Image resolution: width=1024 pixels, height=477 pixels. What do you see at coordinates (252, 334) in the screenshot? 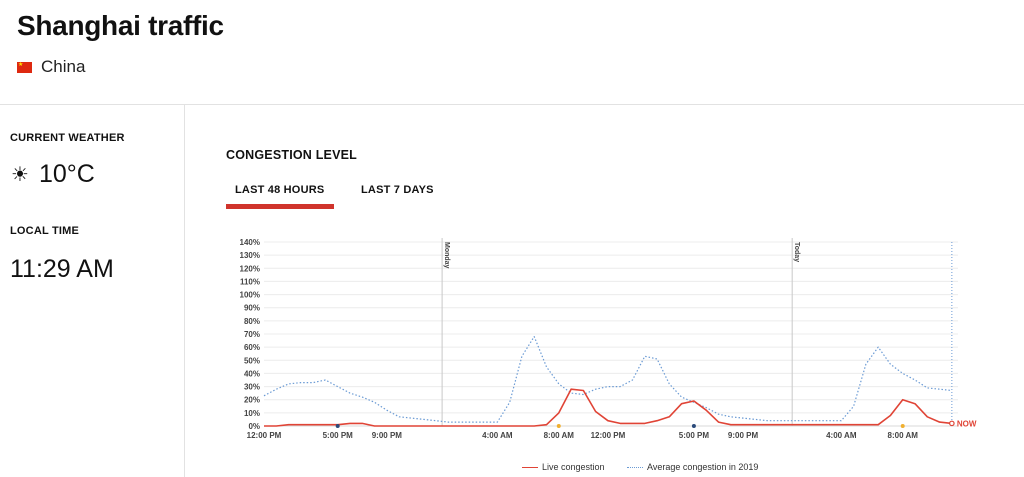
I see `y-tick-label: 70%` at bounding box center [252, 334].